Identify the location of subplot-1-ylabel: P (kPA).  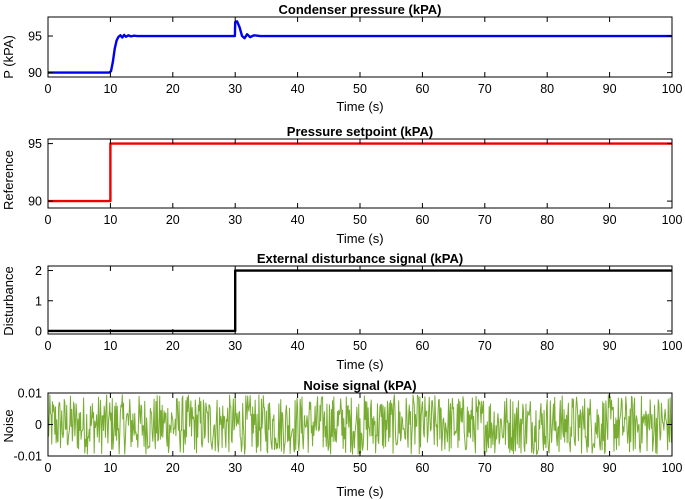
(8, 57).